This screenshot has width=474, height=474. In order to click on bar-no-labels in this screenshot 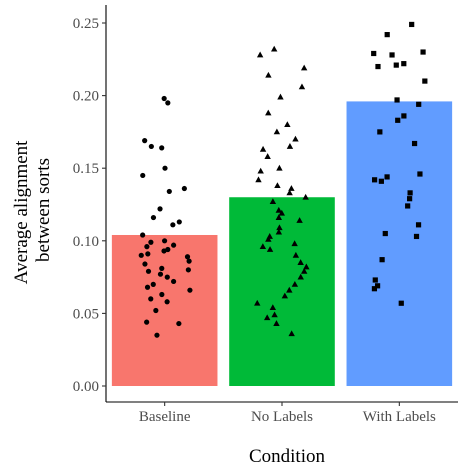, I will do `click(282, 291)`.